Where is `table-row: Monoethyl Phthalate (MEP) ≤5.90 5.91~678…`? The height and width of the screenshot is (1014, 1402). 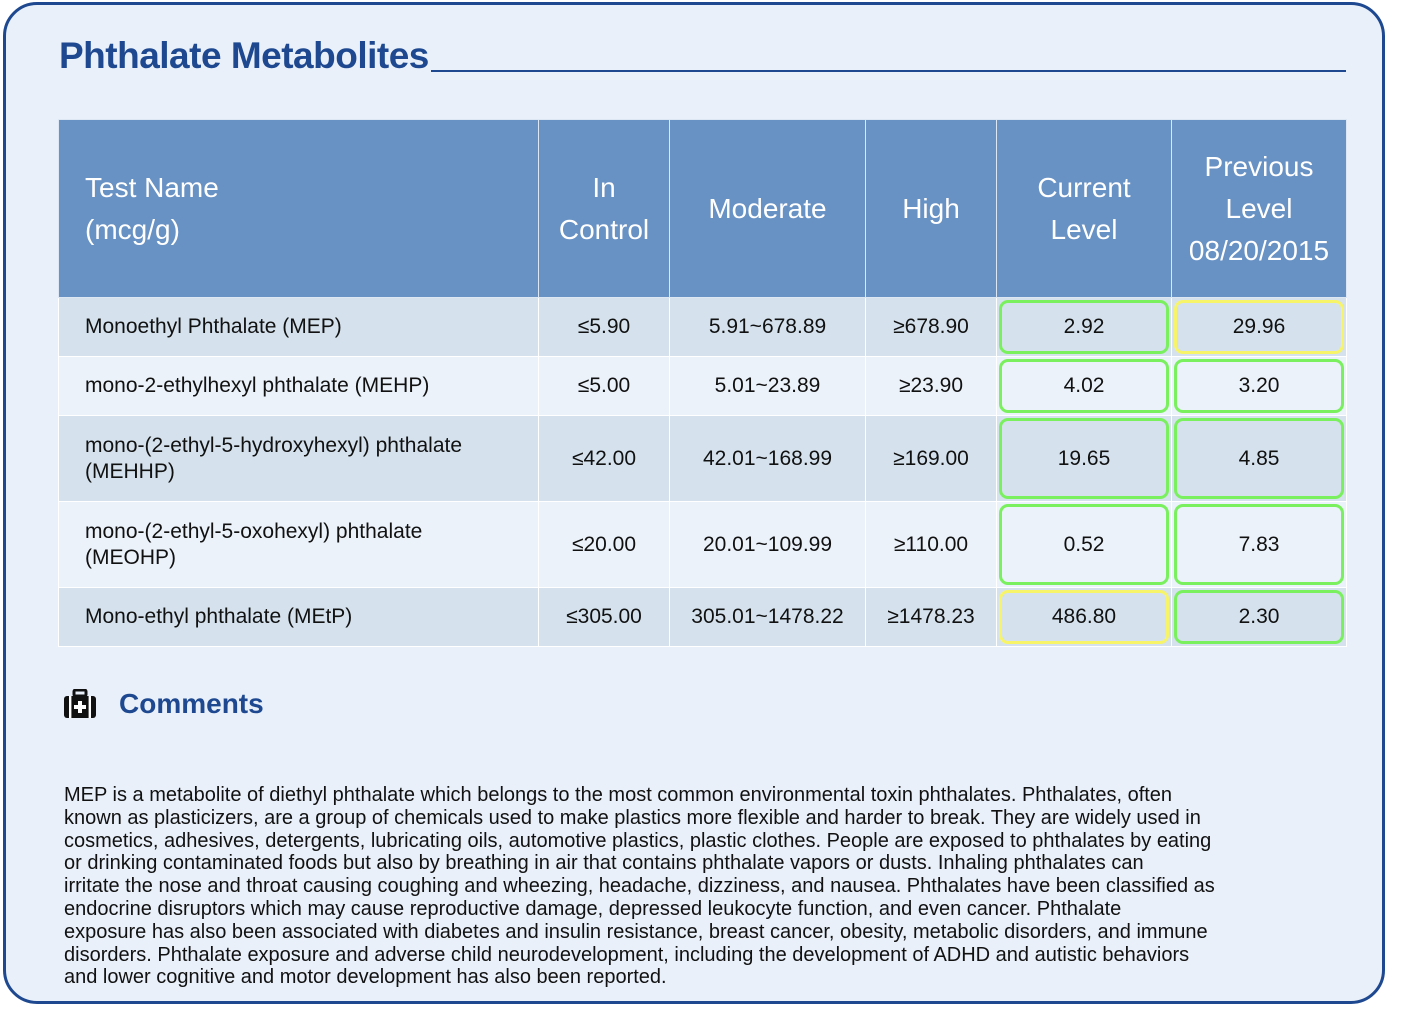 table-row: Monoethyl Phthalate (MEP) ≤5.90 5.91~678… is located at coordinates (702, 327).